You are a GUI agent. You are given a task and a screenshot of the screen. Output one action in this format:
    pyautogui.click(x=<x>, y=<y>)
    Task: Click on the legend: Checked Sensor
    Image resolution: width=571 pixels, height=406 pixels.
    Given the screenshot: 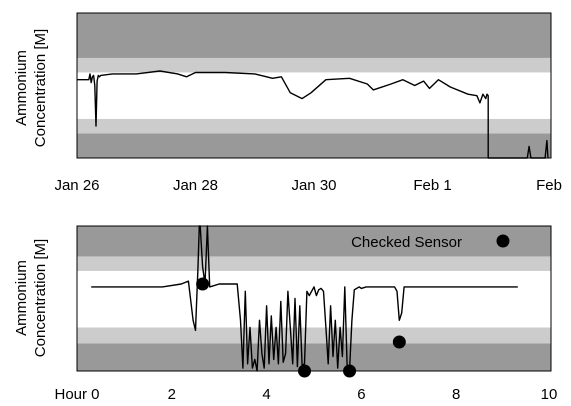 What is the action you would take?
    pyautogui.click(x=430, y=242)
    